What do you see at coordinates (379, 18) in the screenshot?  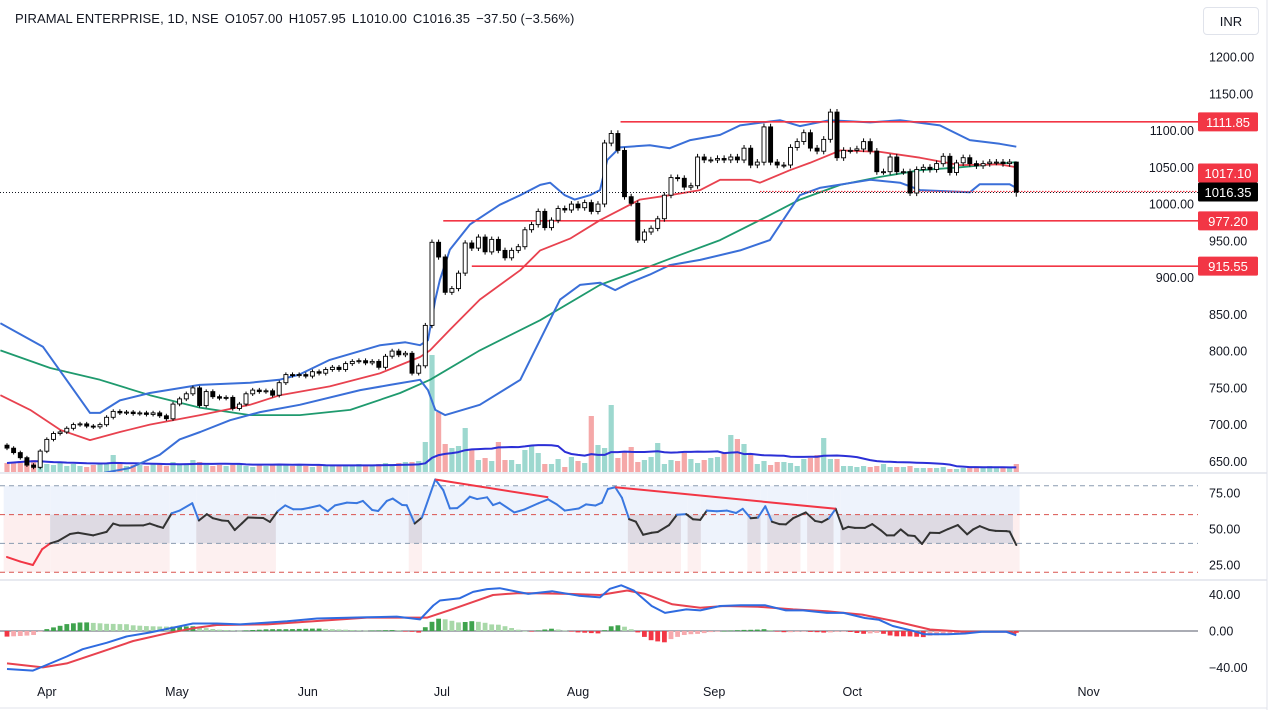 I see `ohlc-low: L1010.00` at bounding box center [379, 18].